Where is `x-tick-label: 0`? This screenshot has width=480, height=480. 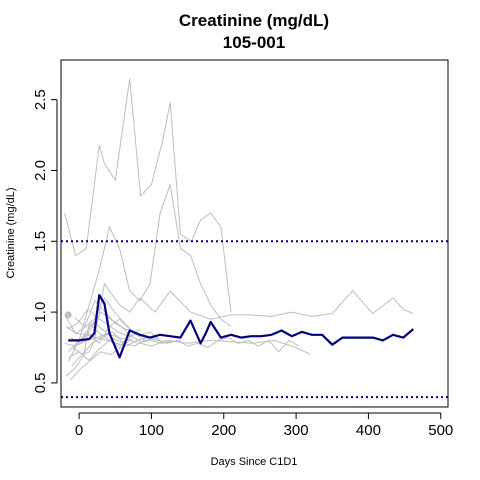 x-tick-label: 0 is located at coordinates (79, 430).